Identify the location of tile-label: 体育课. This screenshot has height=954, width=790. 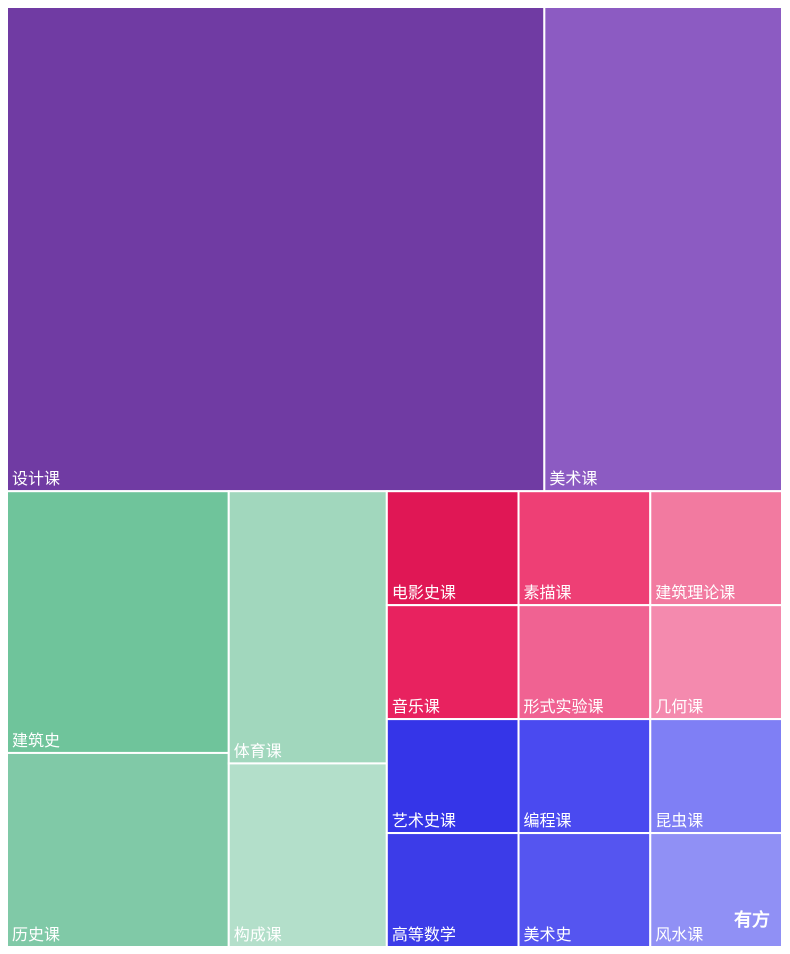
(258, 750).